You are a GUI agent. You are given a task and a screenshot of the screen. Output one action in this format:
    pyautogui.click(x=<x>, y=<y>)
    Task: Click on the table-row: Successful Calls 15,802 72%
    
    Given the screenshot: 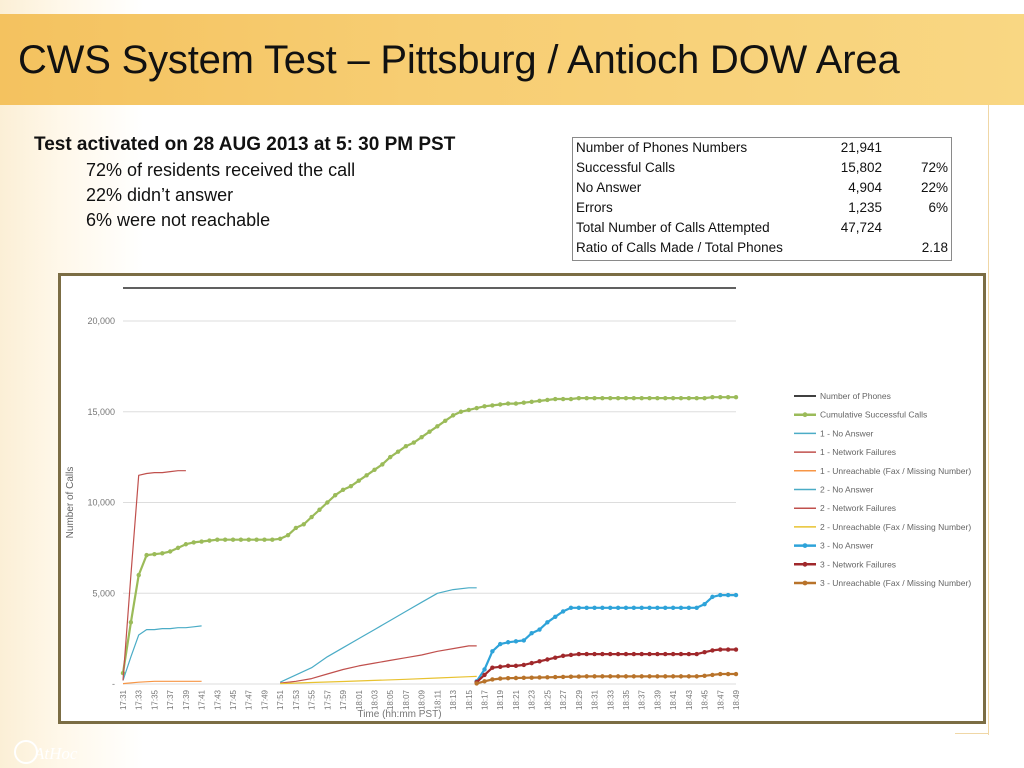 What is the action you would take?
    pyautogui.click(x=762, y=168)
    